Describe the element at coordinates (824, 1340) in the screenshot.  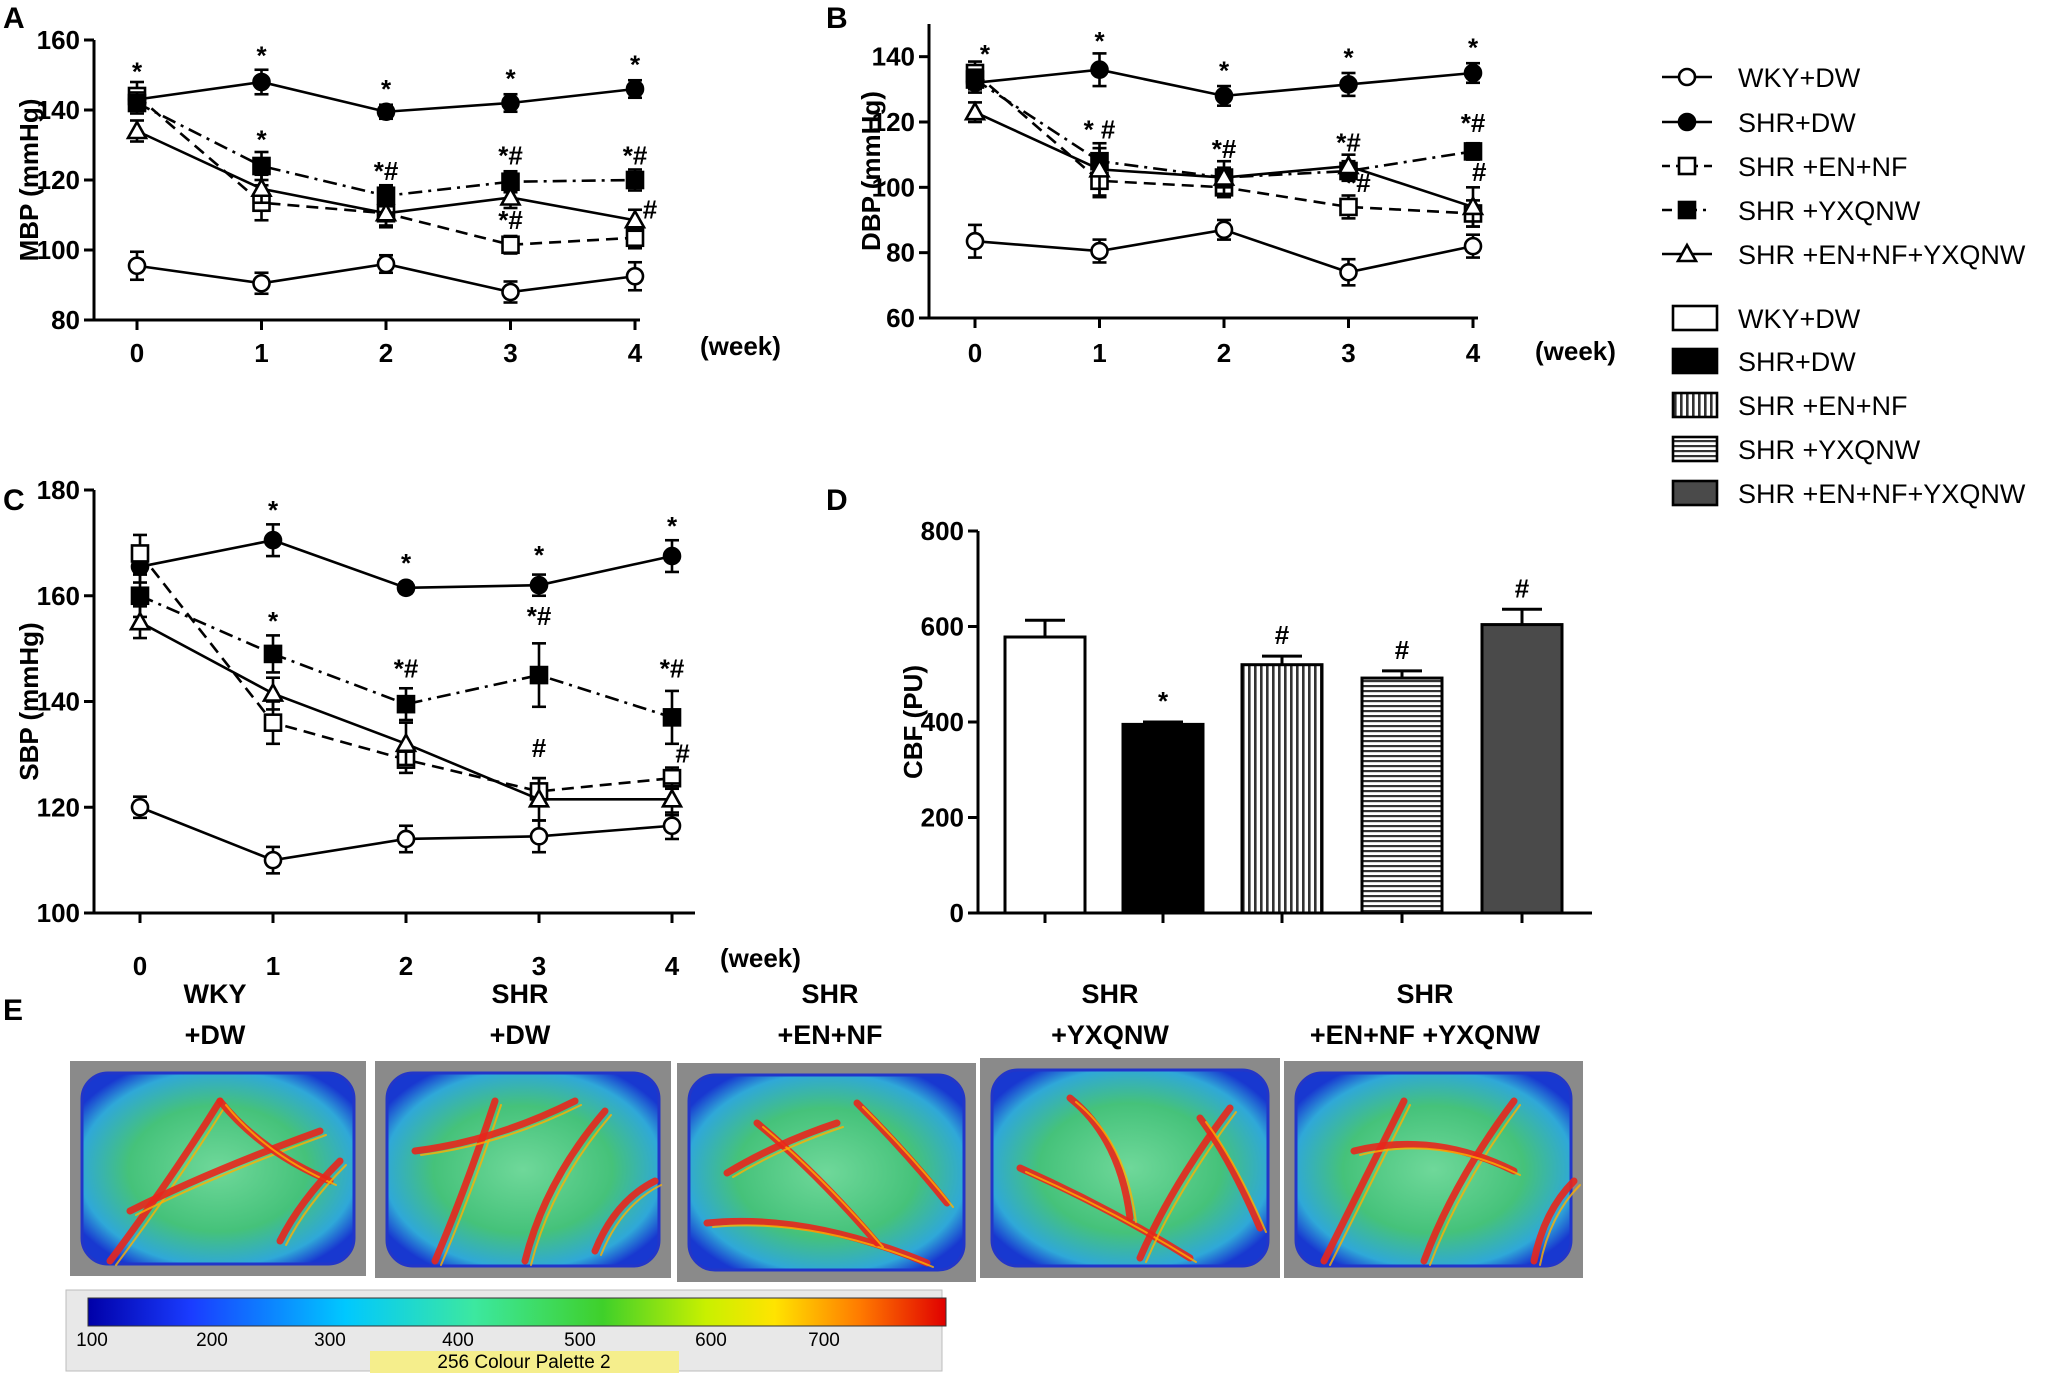
I see `colorbar-tick-label: 700` at that location.